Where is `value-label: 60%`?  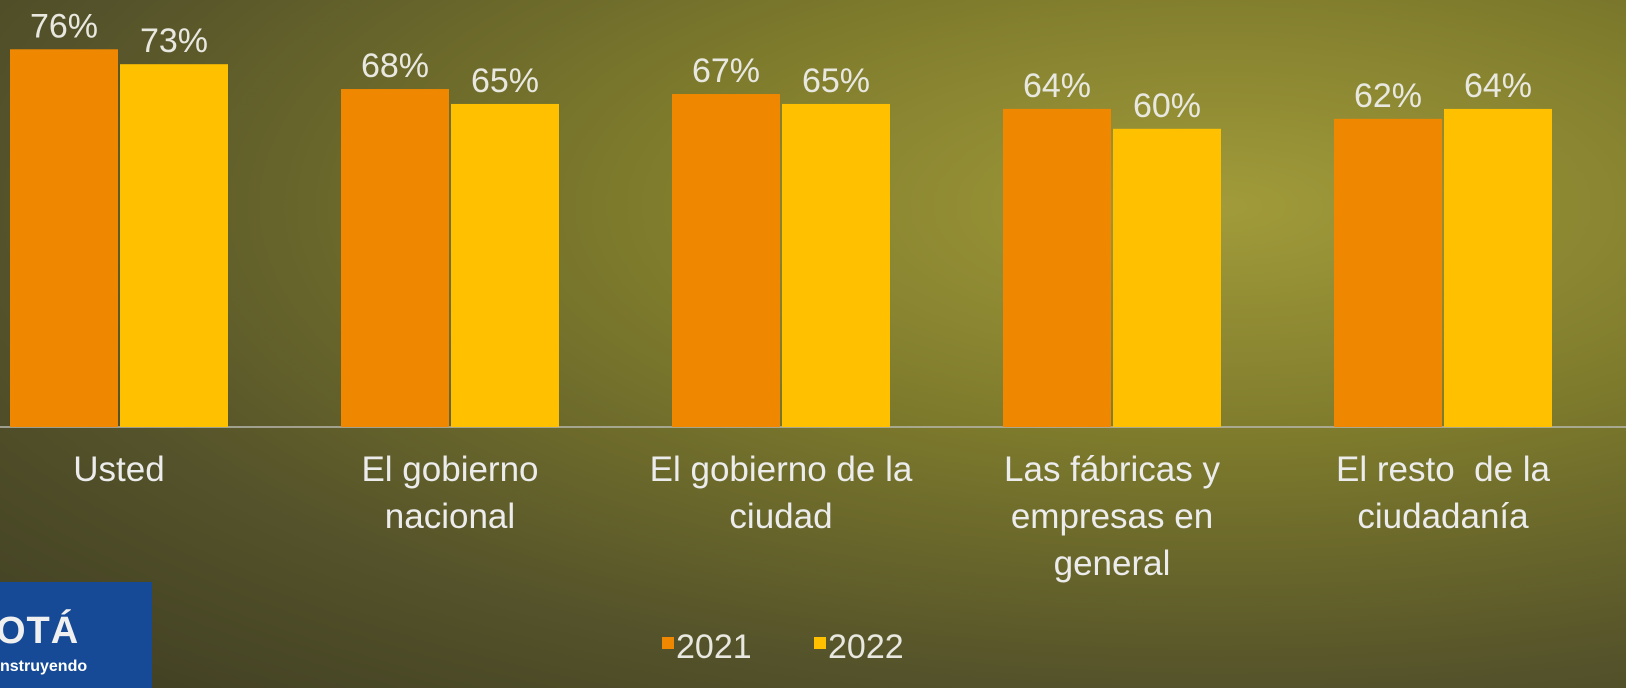
value-label: 60% is located at coordinates (1167, 106).